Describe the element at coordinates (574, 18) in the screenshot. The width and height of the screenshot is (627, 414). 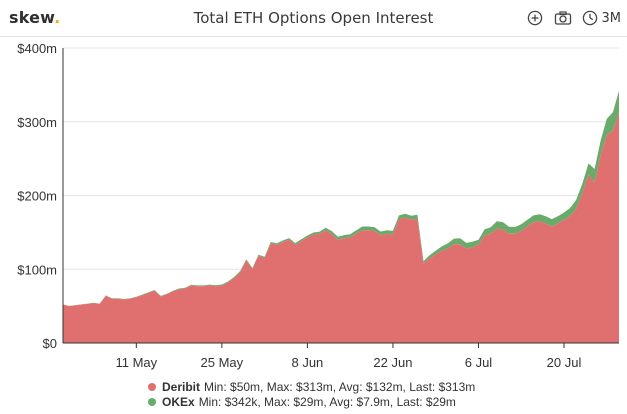
I see `toolbar: 3M` at that location.